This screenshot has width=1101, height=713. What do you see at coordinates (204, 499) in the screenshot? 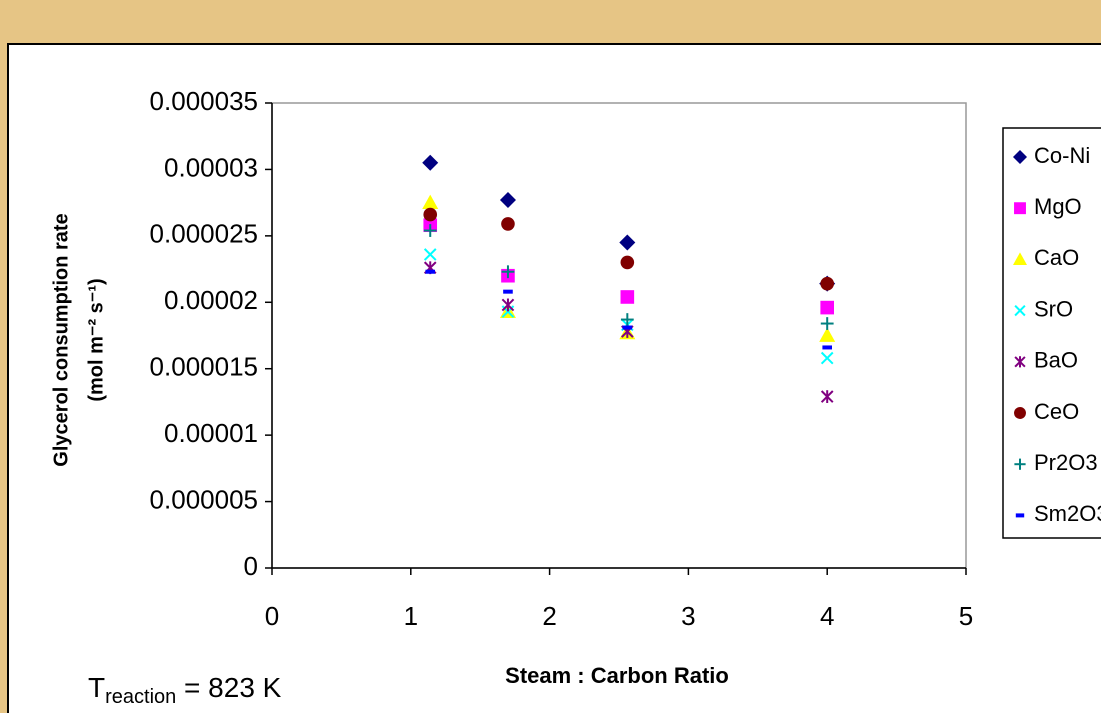
I see `y-tick-label: 0.000005` at bounding box center [204, 499].